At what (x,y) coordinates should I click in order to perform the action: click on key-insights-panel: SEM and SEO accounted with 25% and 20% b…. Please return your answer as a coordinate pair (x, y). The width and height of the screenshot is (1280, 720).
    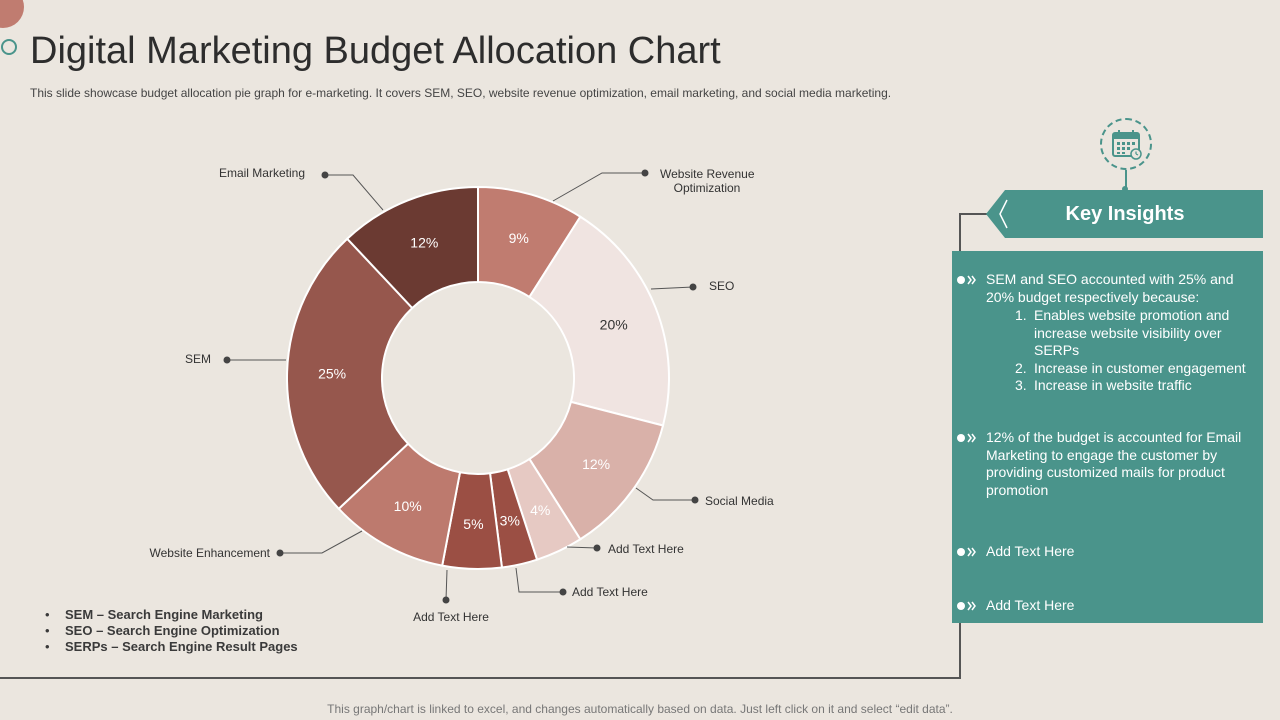
    Looking at the image, I should click on (1107, 437).